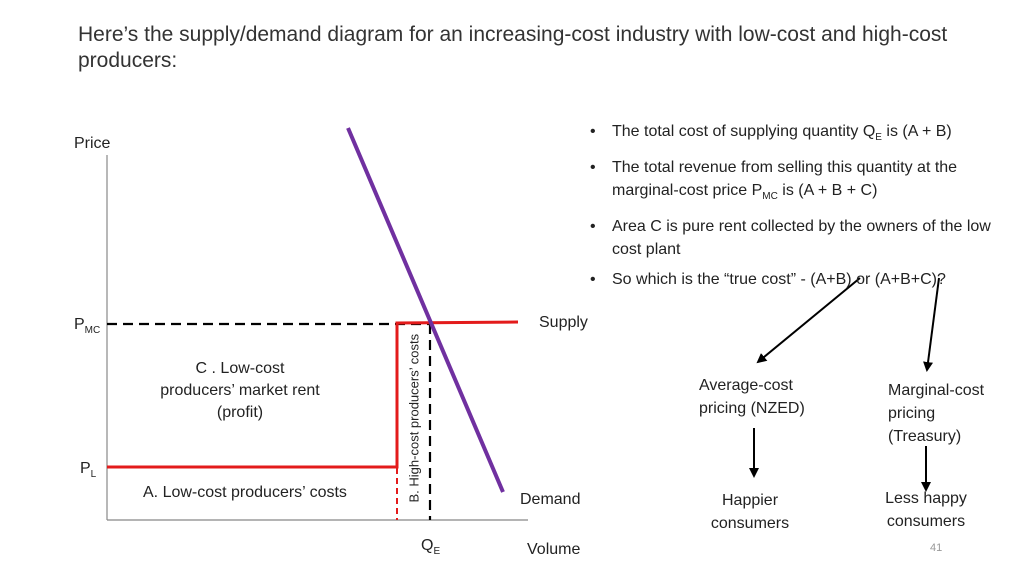  I want to click on qe-label: QE, so click(431, 547).